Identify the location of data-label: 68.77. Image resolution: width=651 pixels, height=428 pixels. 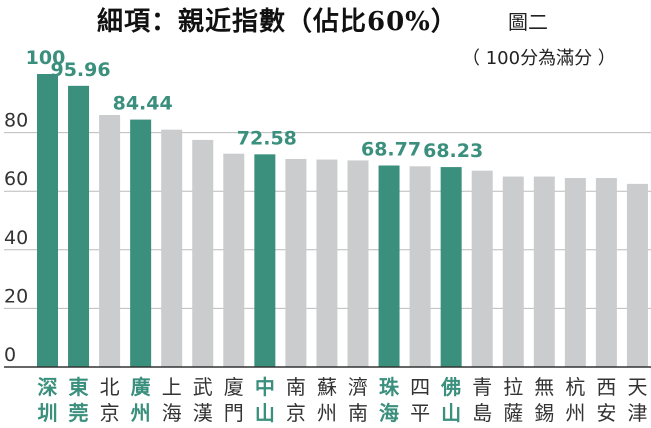
(391, 150).